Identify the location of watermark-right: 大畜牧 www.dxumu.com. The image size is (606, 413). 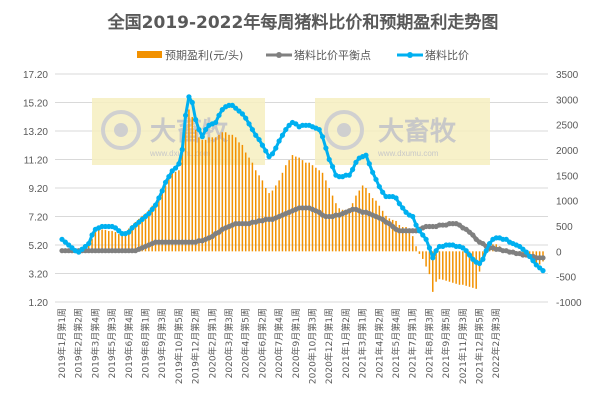
(402, 131).